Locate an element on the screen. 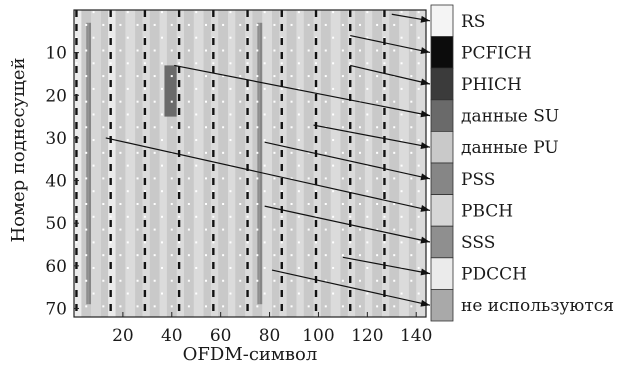  y-tick-label: 50 is located at coordinates (56, 224).